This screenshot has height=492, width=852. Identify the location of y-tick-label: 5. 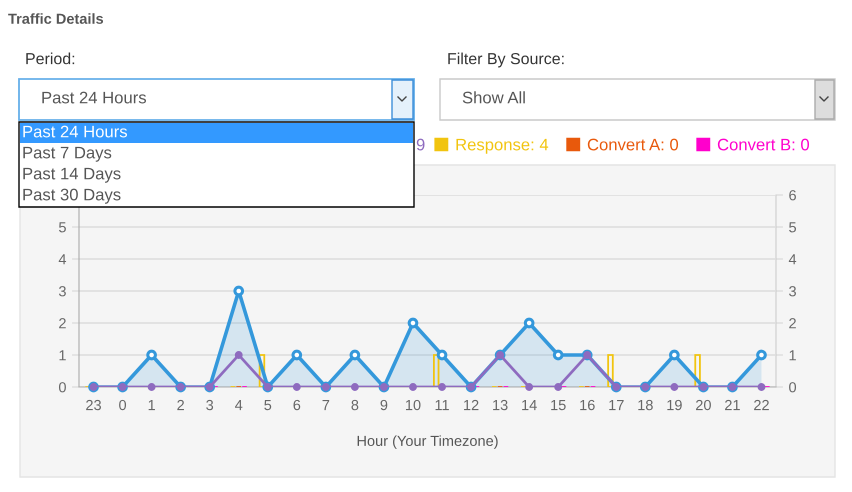
(62, 227).